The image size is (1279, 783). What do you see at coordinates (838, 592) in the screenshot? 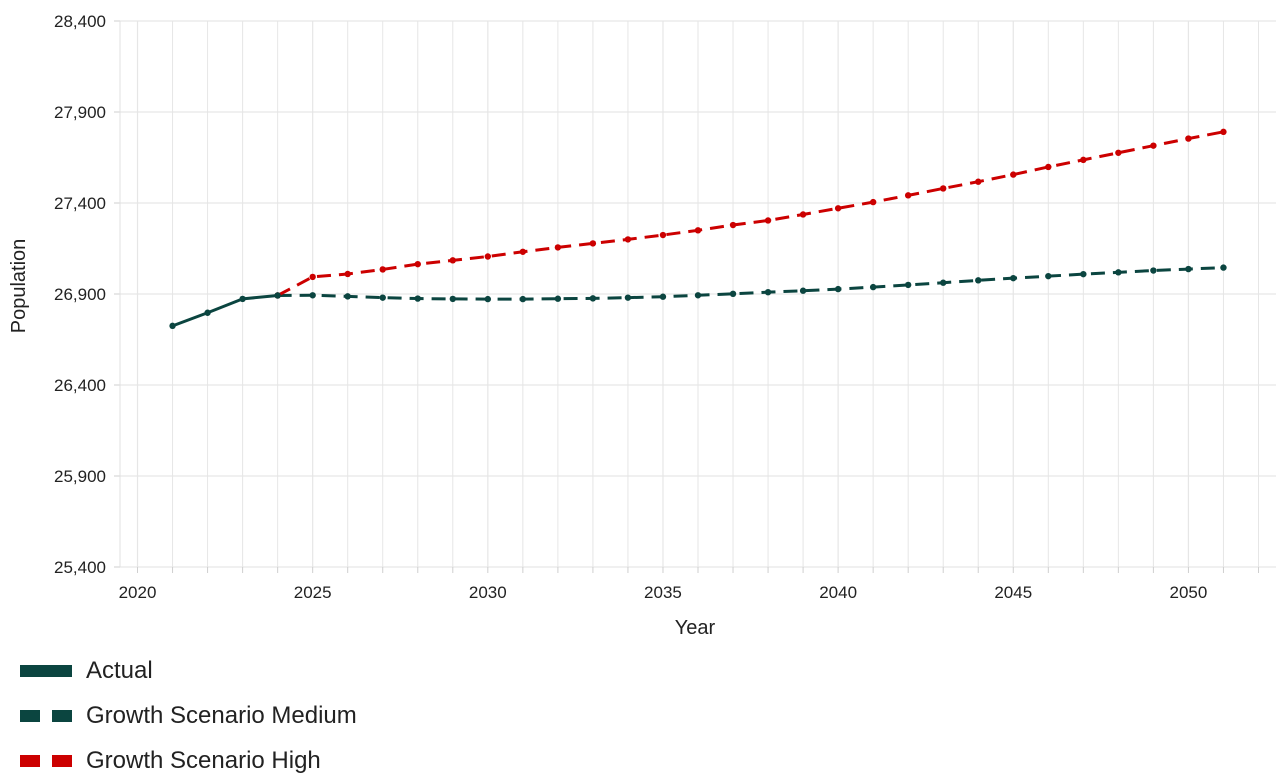
I see `x-tick-label: 2040` at bounding box center [838, 592].